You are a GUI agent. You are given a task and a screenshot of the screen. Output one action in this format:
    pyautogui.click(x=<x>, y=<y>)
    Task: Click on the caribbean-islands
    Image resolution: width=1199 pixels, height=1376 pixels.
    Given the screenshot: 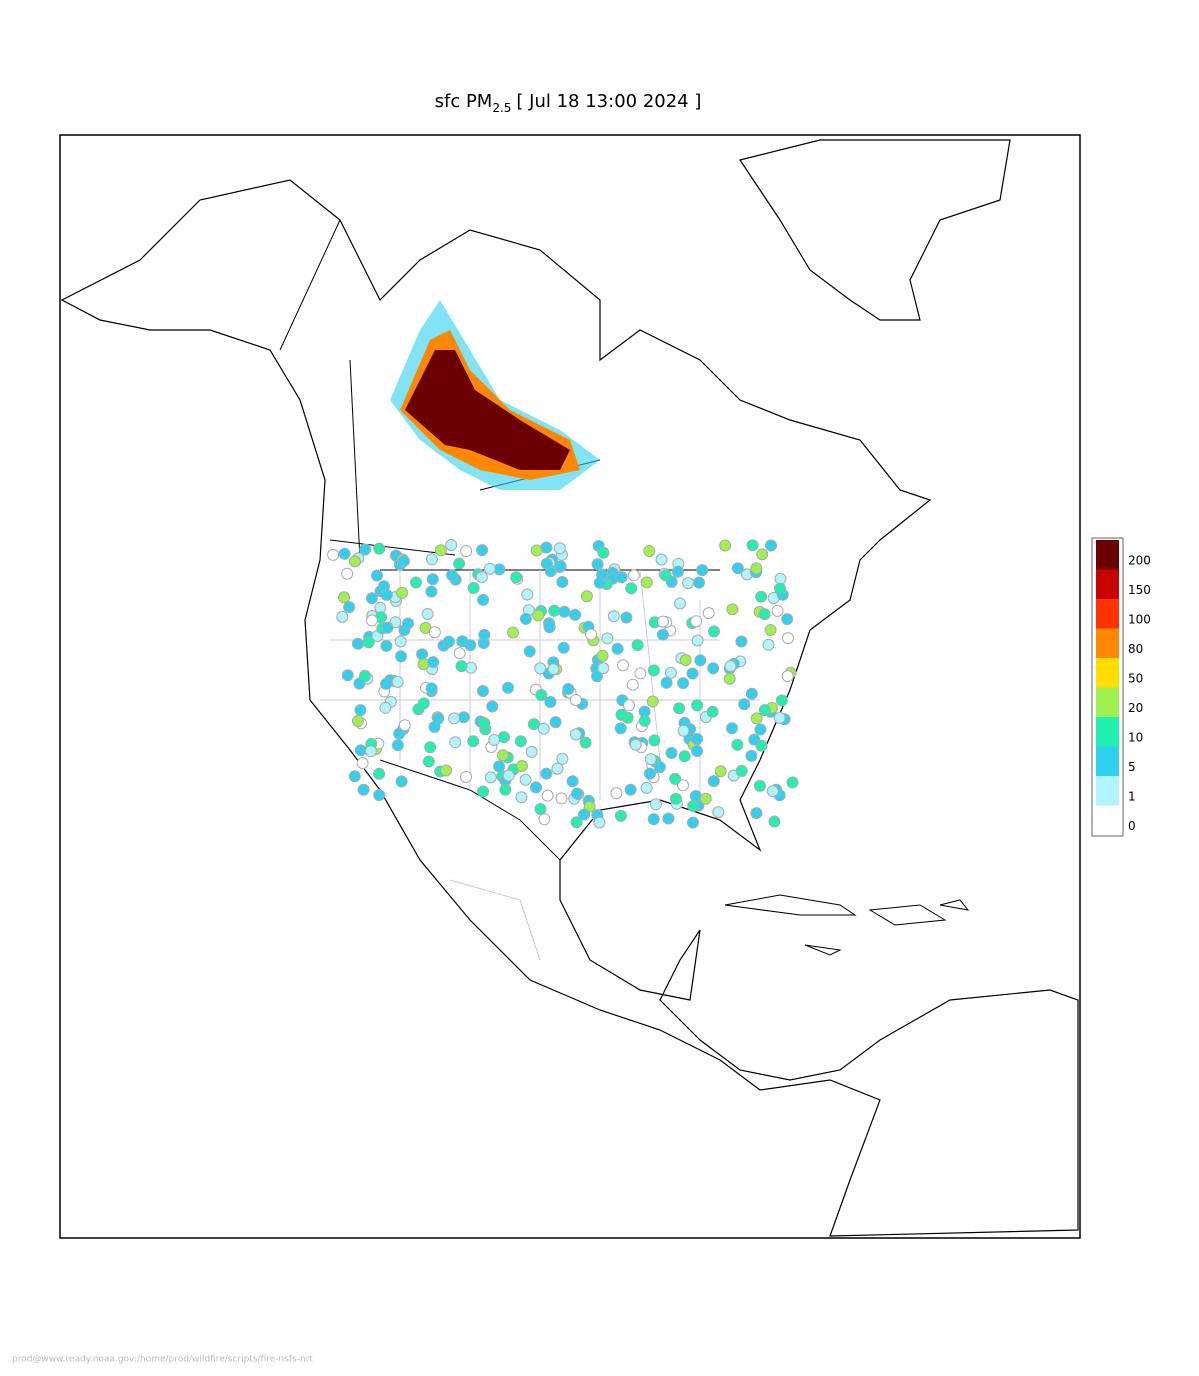 What is the action you would take?
    pyautogui.click(x=847, y=925)
    